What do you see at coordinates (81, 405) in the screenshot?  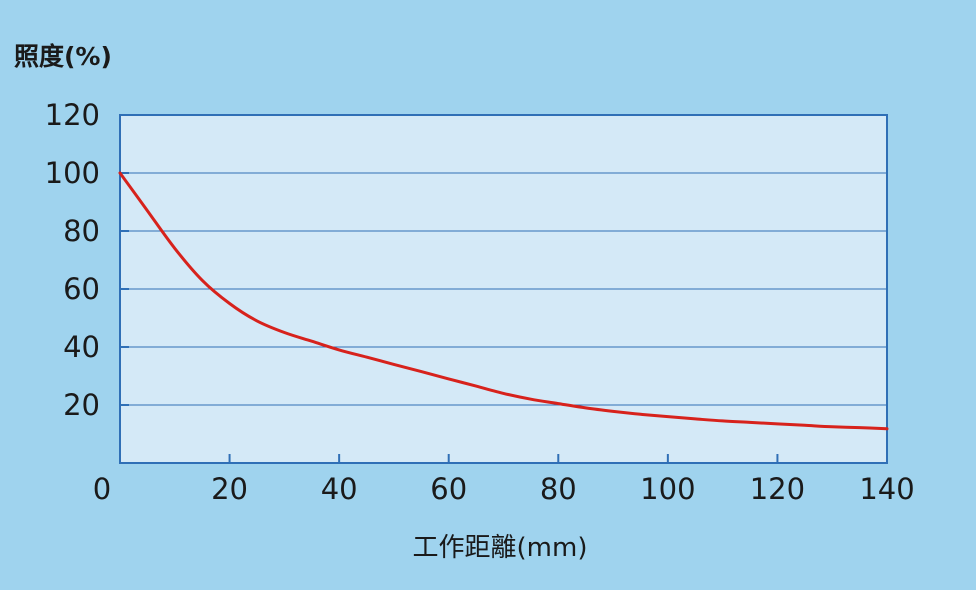 I see `y-tick-label: 20` at bounding box center [81, 405].